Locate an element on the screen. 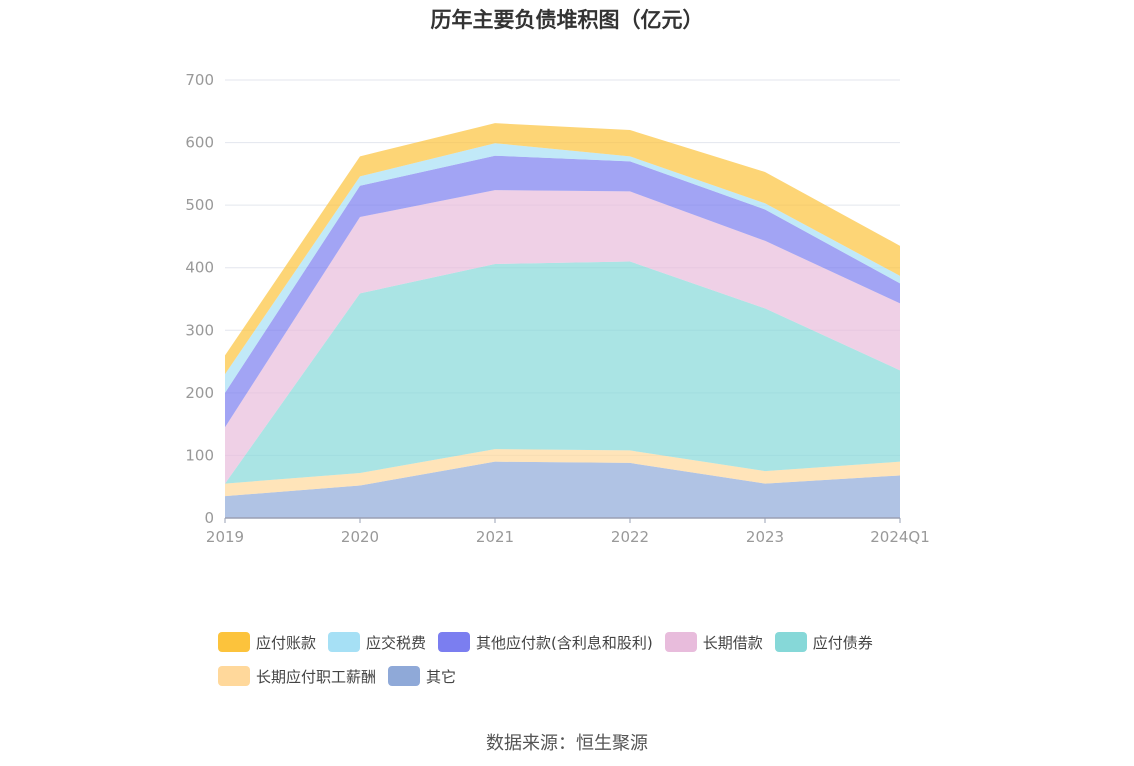 The height and width of the screenshot is (766, 1134). data-source: 数据来源：恒生聚源 is located at coordinates (567, 743).